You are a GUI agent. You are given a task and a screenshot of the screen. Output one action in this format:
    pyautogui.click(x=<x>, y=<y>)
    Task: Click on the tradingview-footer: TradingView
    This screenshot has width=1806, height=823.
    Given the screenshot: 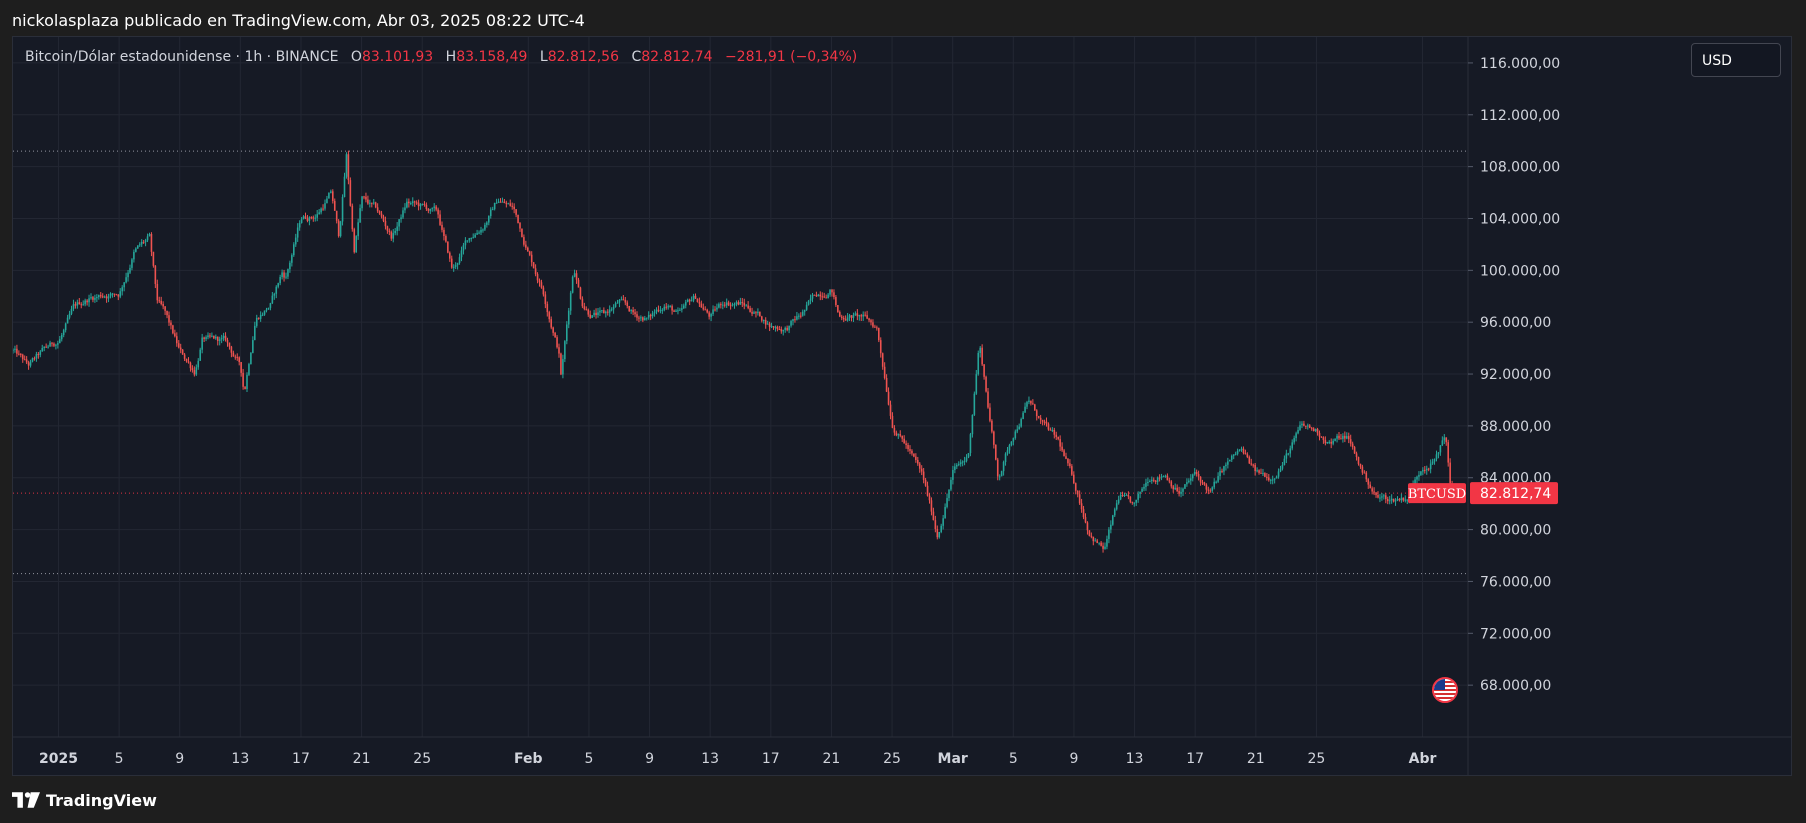 What is the action you would take?
    pyautogui.click(x=84, y=800)
    